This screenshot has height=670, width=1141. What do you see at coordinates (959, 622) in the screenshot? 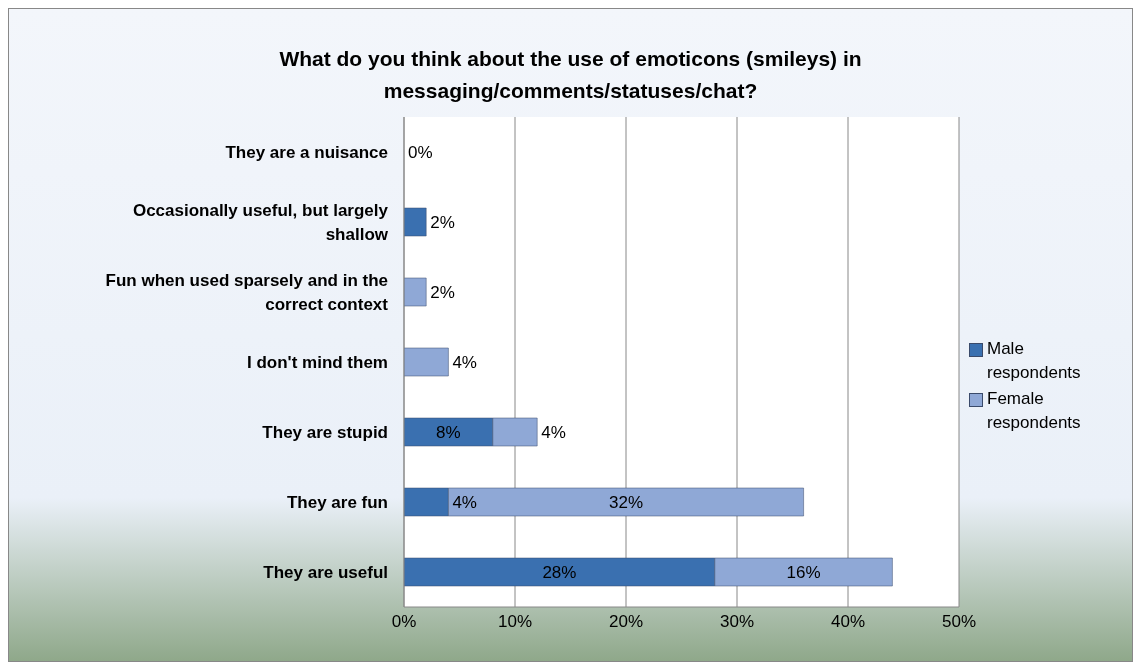
I see `x-tick-label: 50%` at bounding box center [959, 622].